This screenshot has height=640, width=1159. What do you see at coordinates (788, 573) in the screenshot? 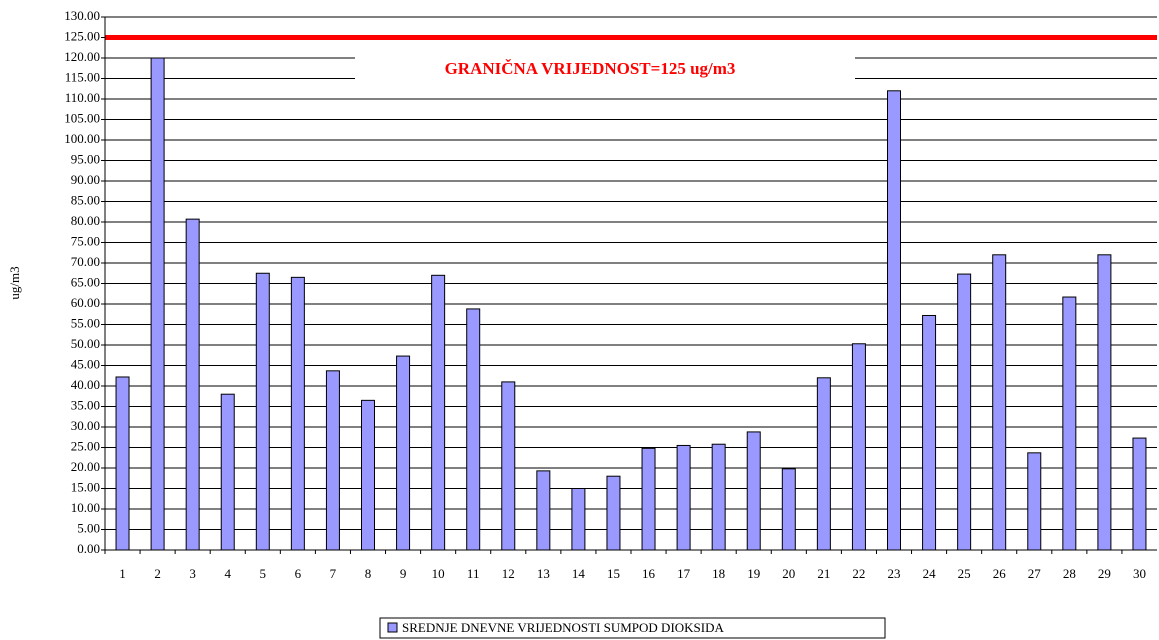
I see `x-tick-label: 20` at bounding box center [788, 573].